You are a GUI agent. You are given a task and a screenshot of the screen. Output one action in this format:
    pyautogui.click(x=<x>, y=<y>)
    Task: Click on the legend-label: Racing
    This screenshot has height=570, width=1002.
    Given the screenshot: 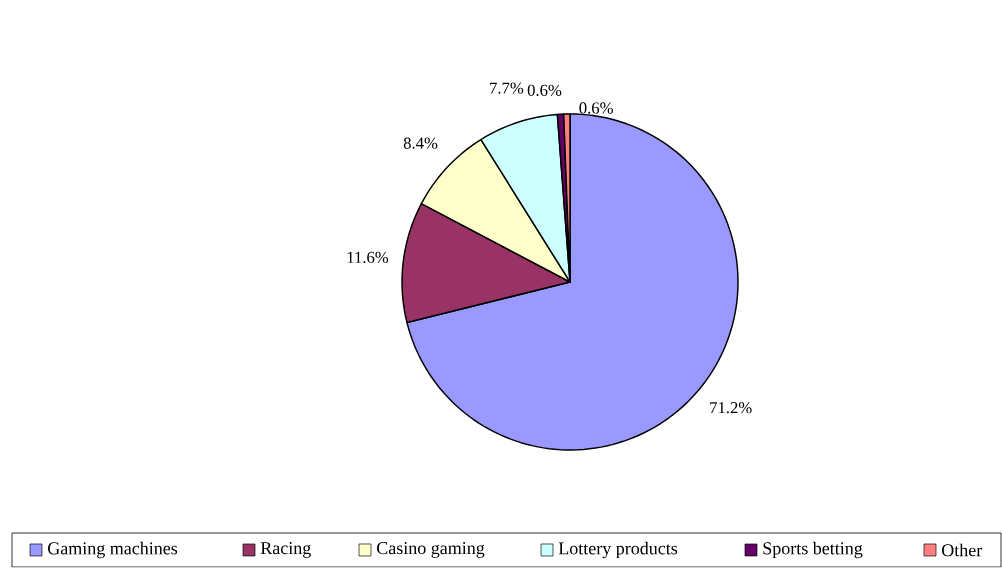 What is the action you would take?
    pyautogui.click(x=285, y=550)
    